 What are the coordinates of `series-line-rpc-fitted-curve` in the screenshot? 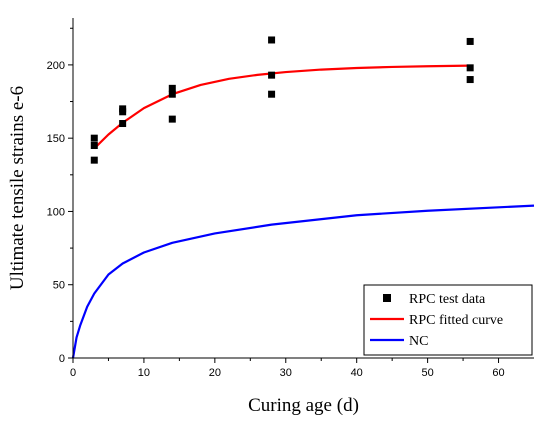 It's located at (282, 107).